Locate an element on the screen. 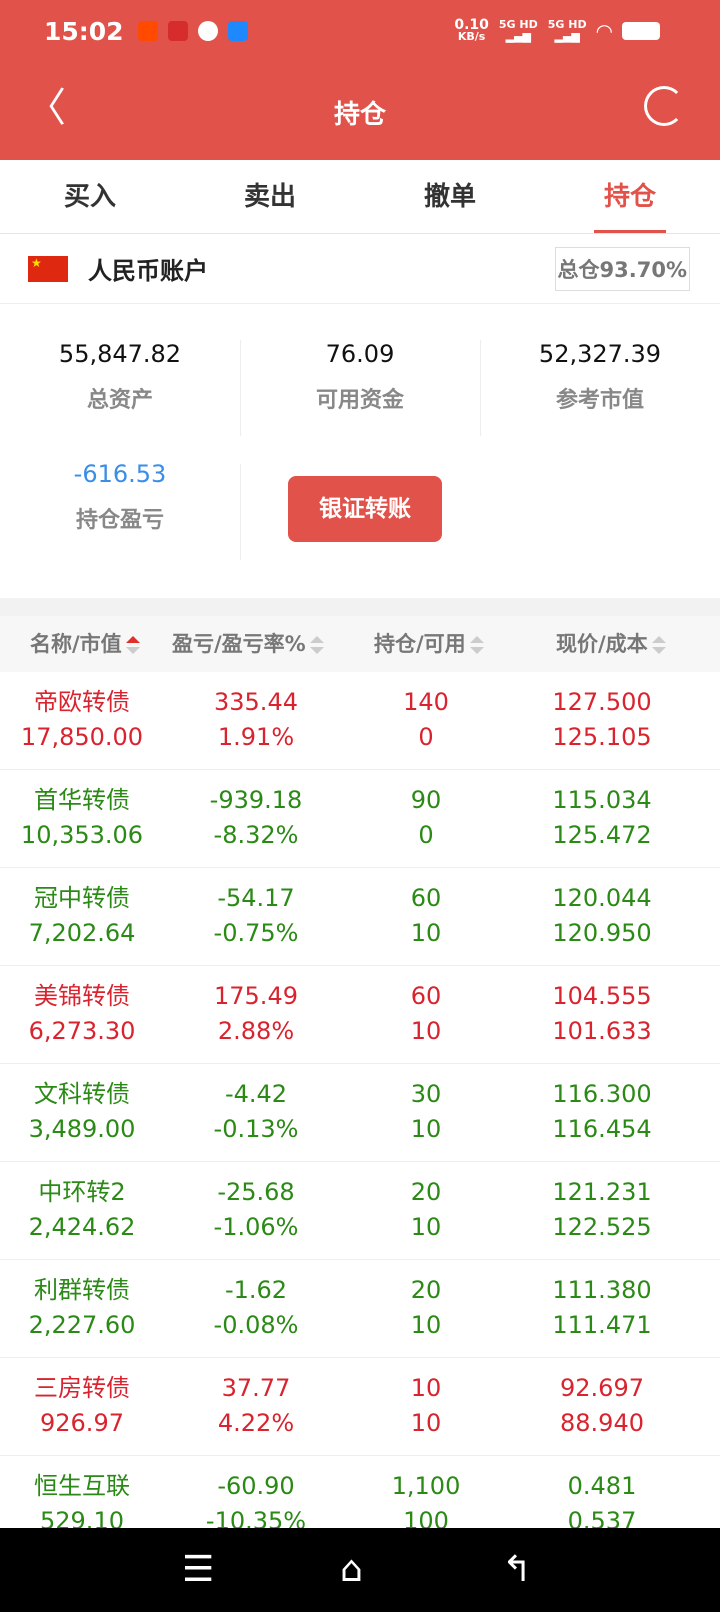  cell-pnl: -25.68 -1.06% is located at coordinates (256, 1210).